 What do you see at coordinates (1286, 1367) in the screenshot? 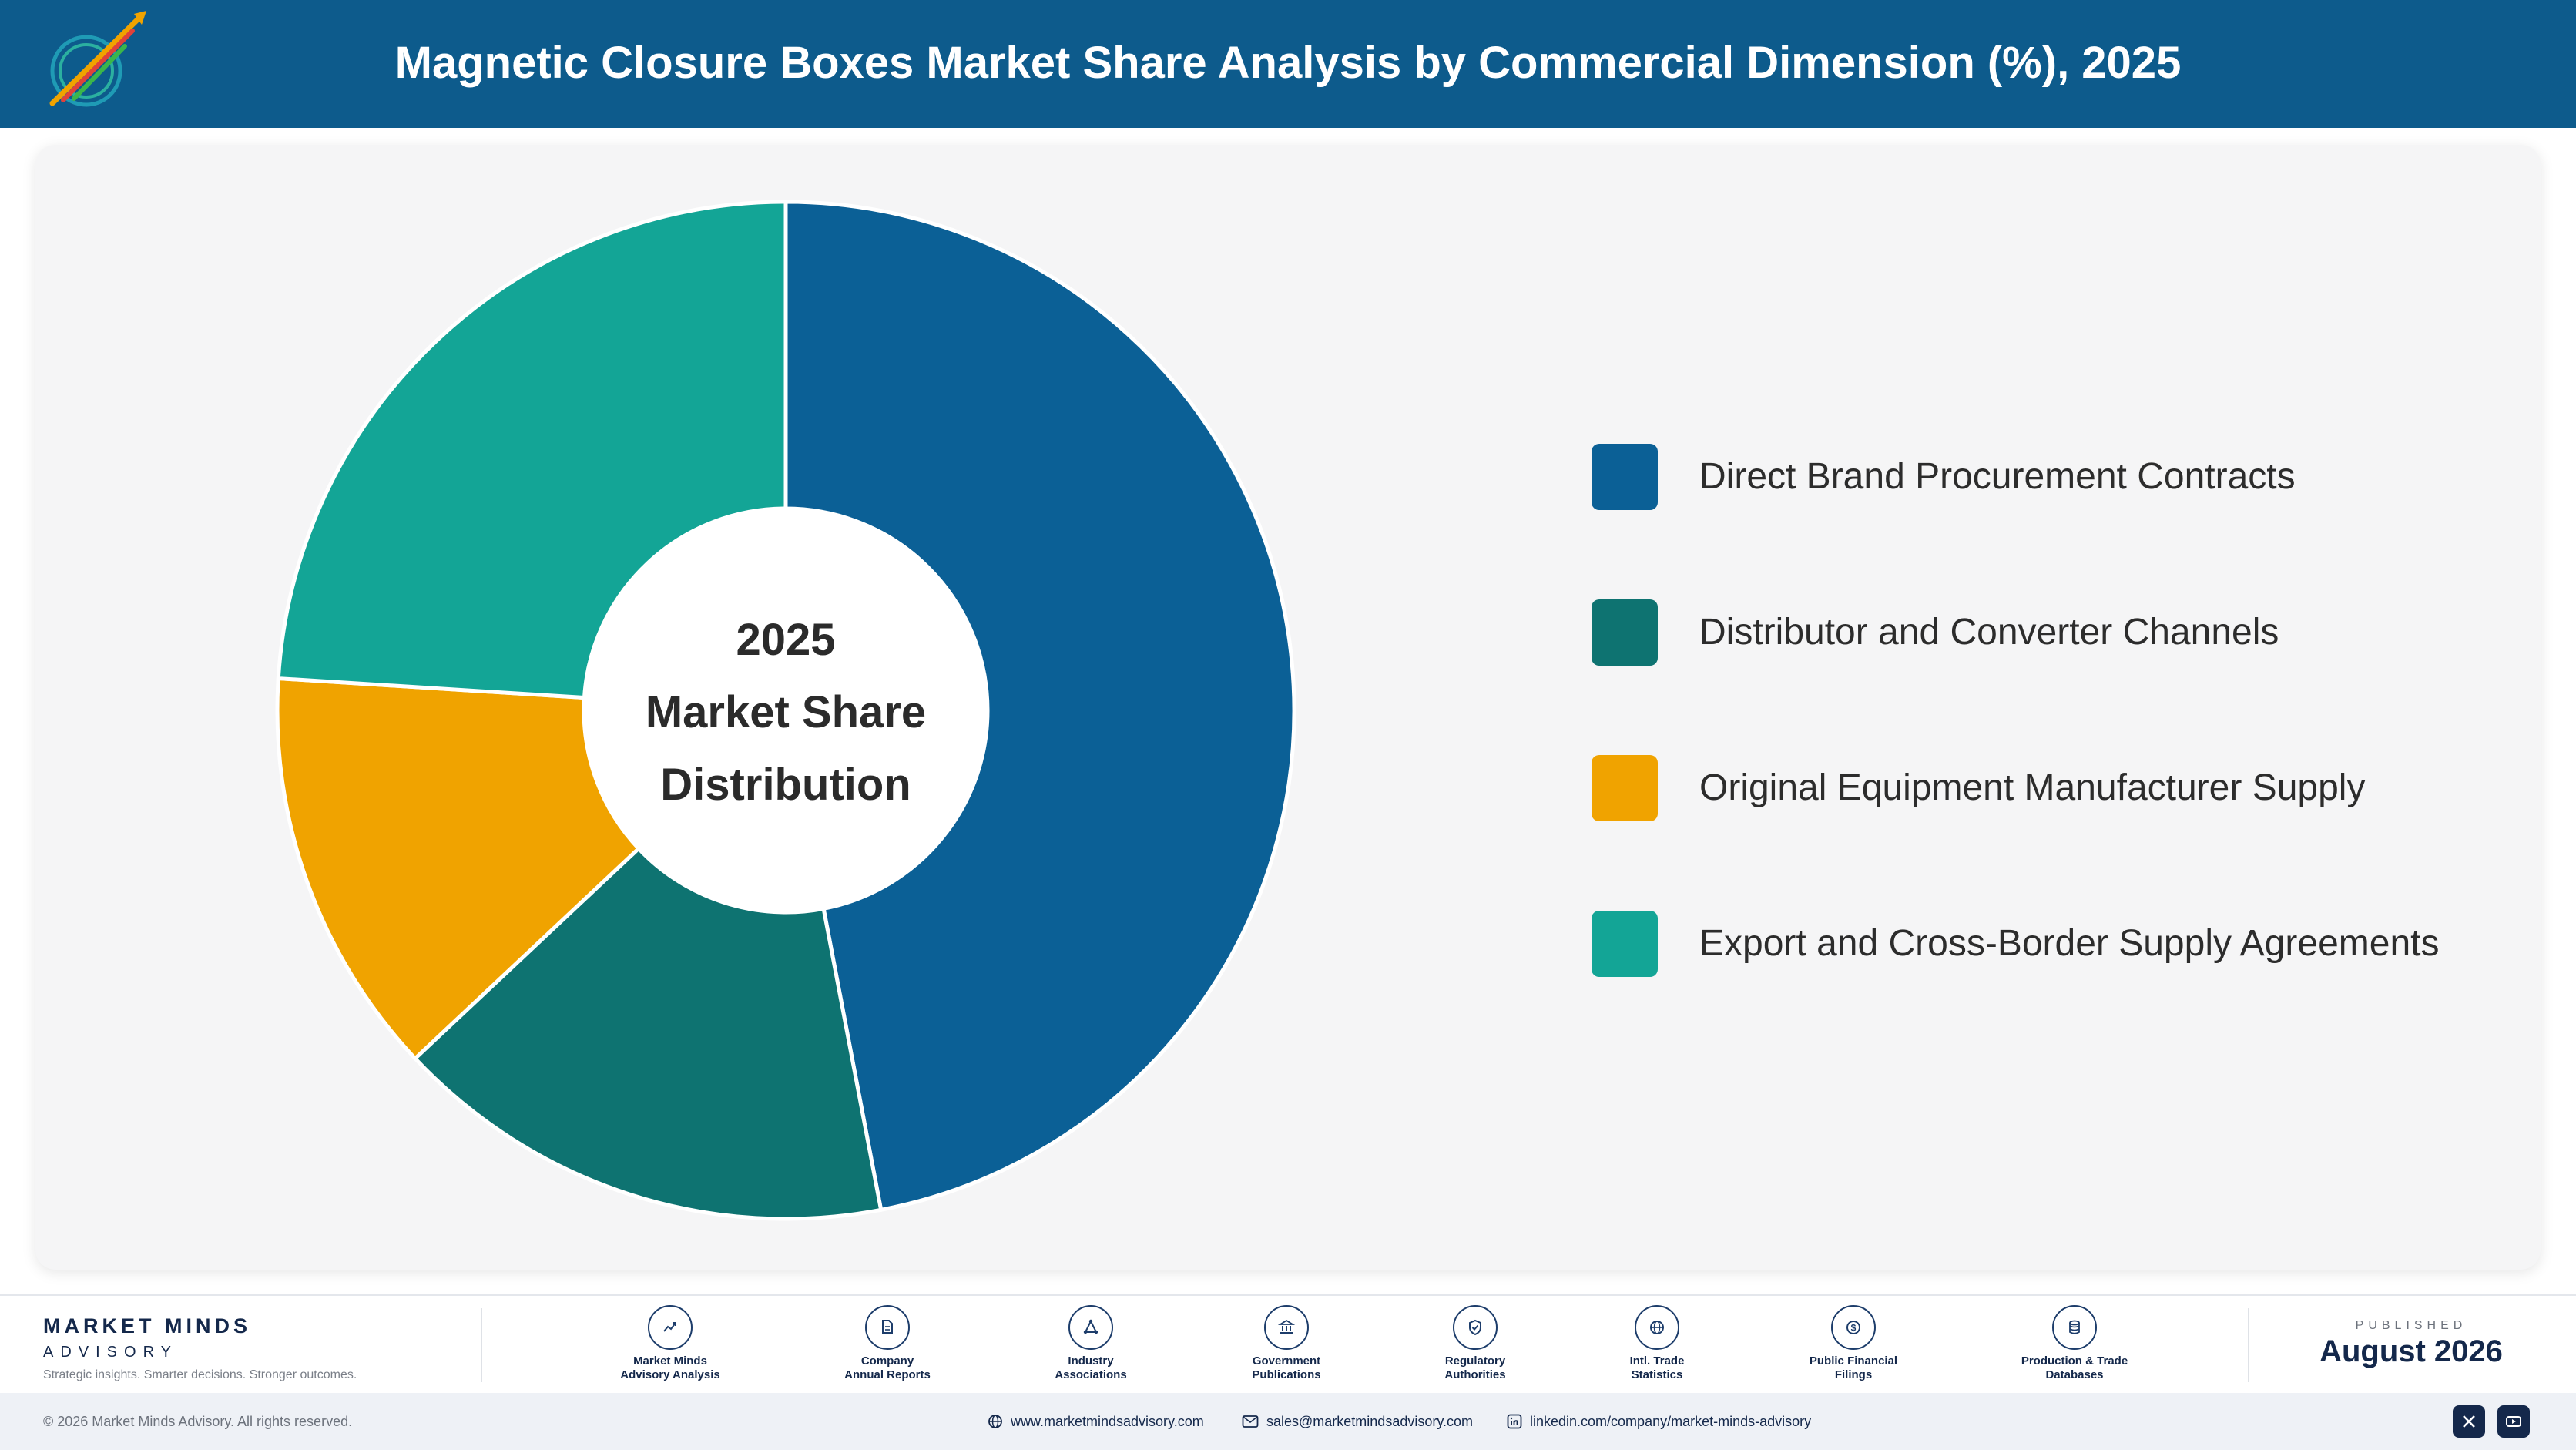
I see `source-label: Government Publications` at bounding box center [1286, 1367].